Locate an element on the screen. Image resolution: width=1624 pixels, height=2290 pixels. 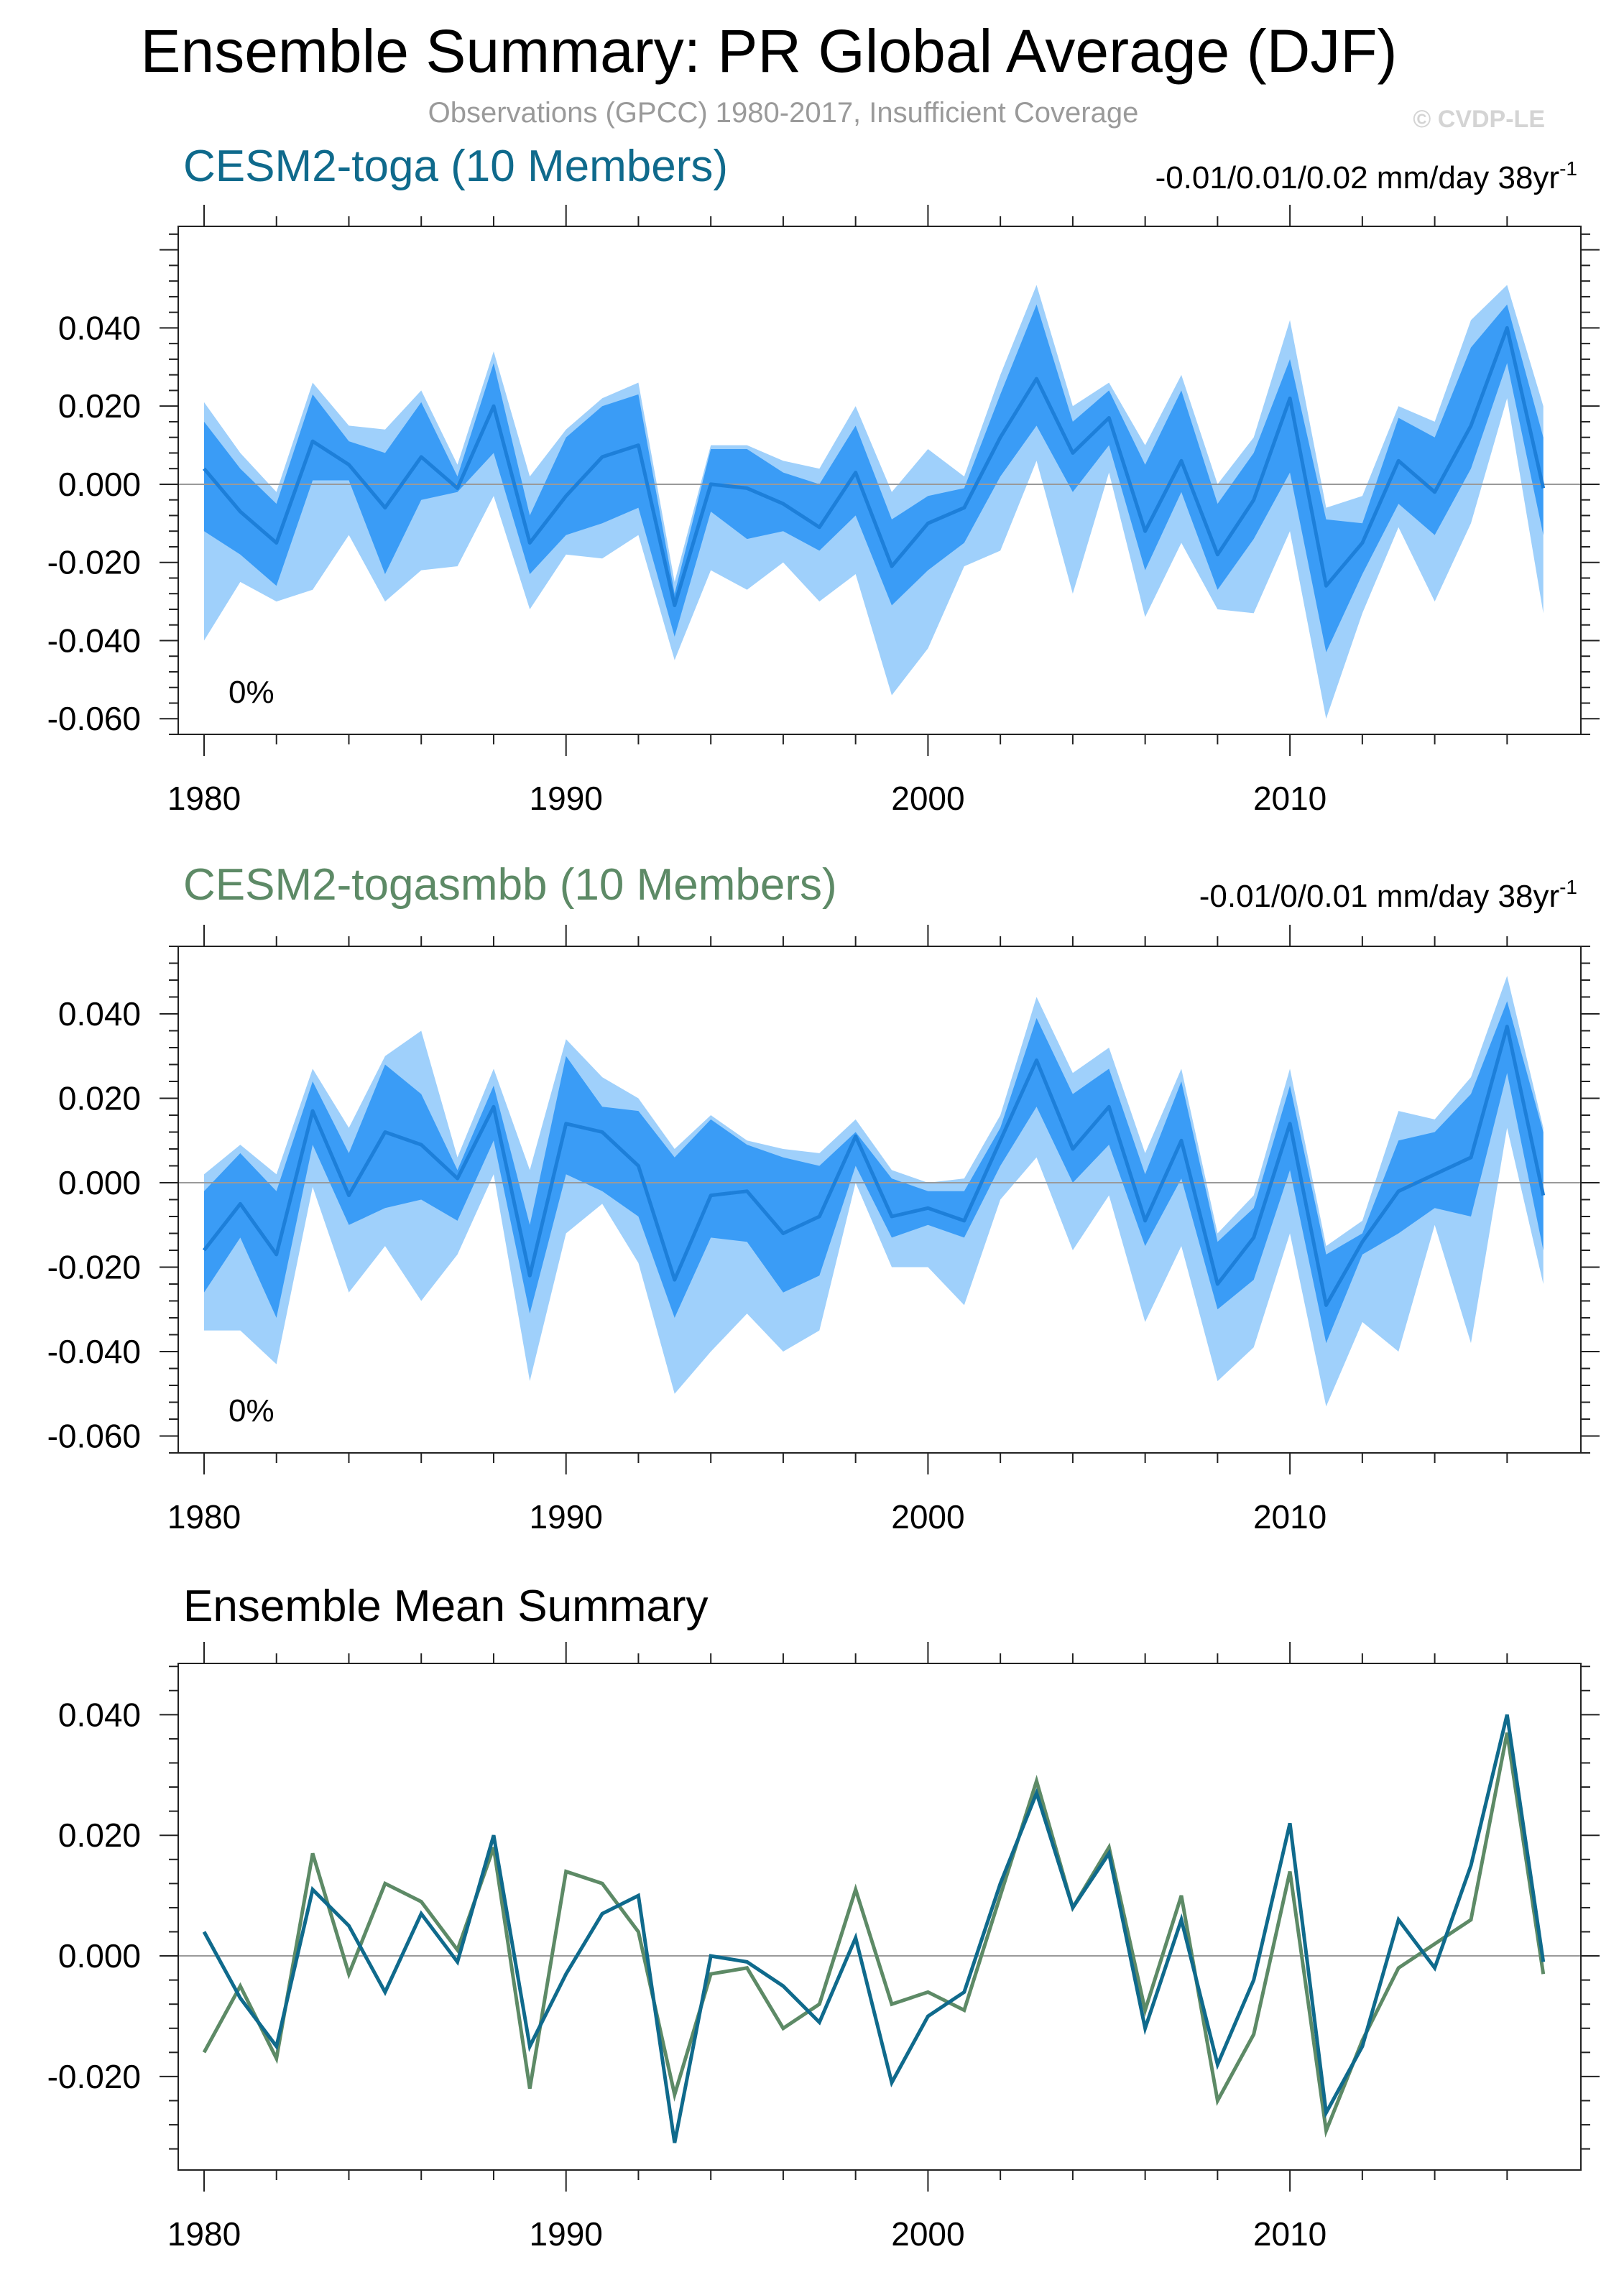
panel-title: Ensemble Mean Summary is located at coordinates (446, 1607).